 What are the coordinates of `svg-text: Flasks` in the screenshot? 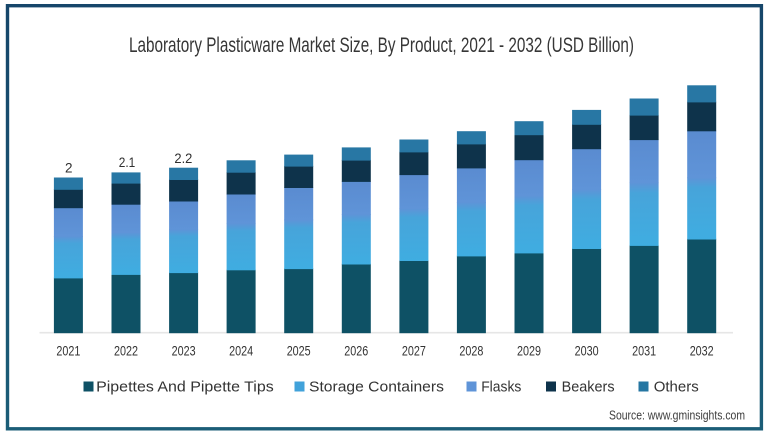 It's located at (501, 386).